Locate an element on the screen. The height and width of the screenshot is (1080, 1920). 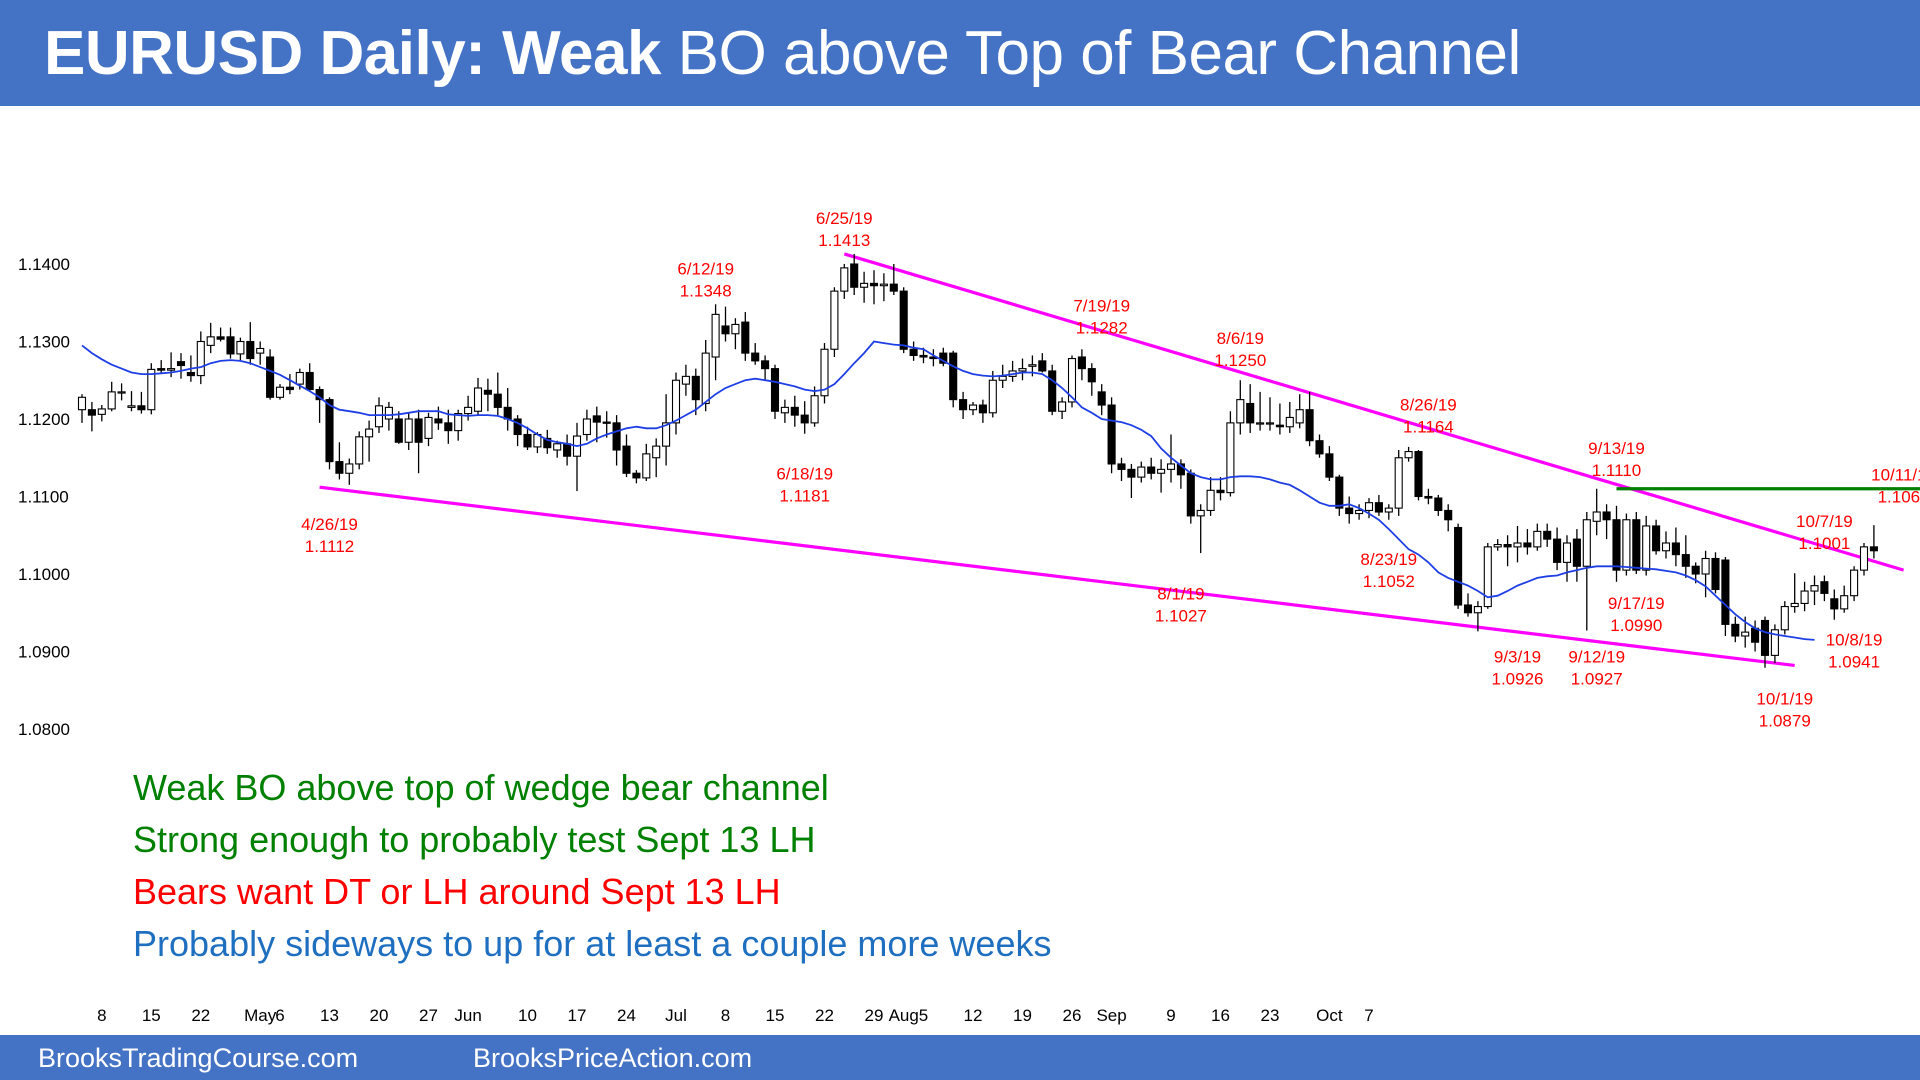
annotation-date: 9/17/19 is located at coordinates (1636, 603).